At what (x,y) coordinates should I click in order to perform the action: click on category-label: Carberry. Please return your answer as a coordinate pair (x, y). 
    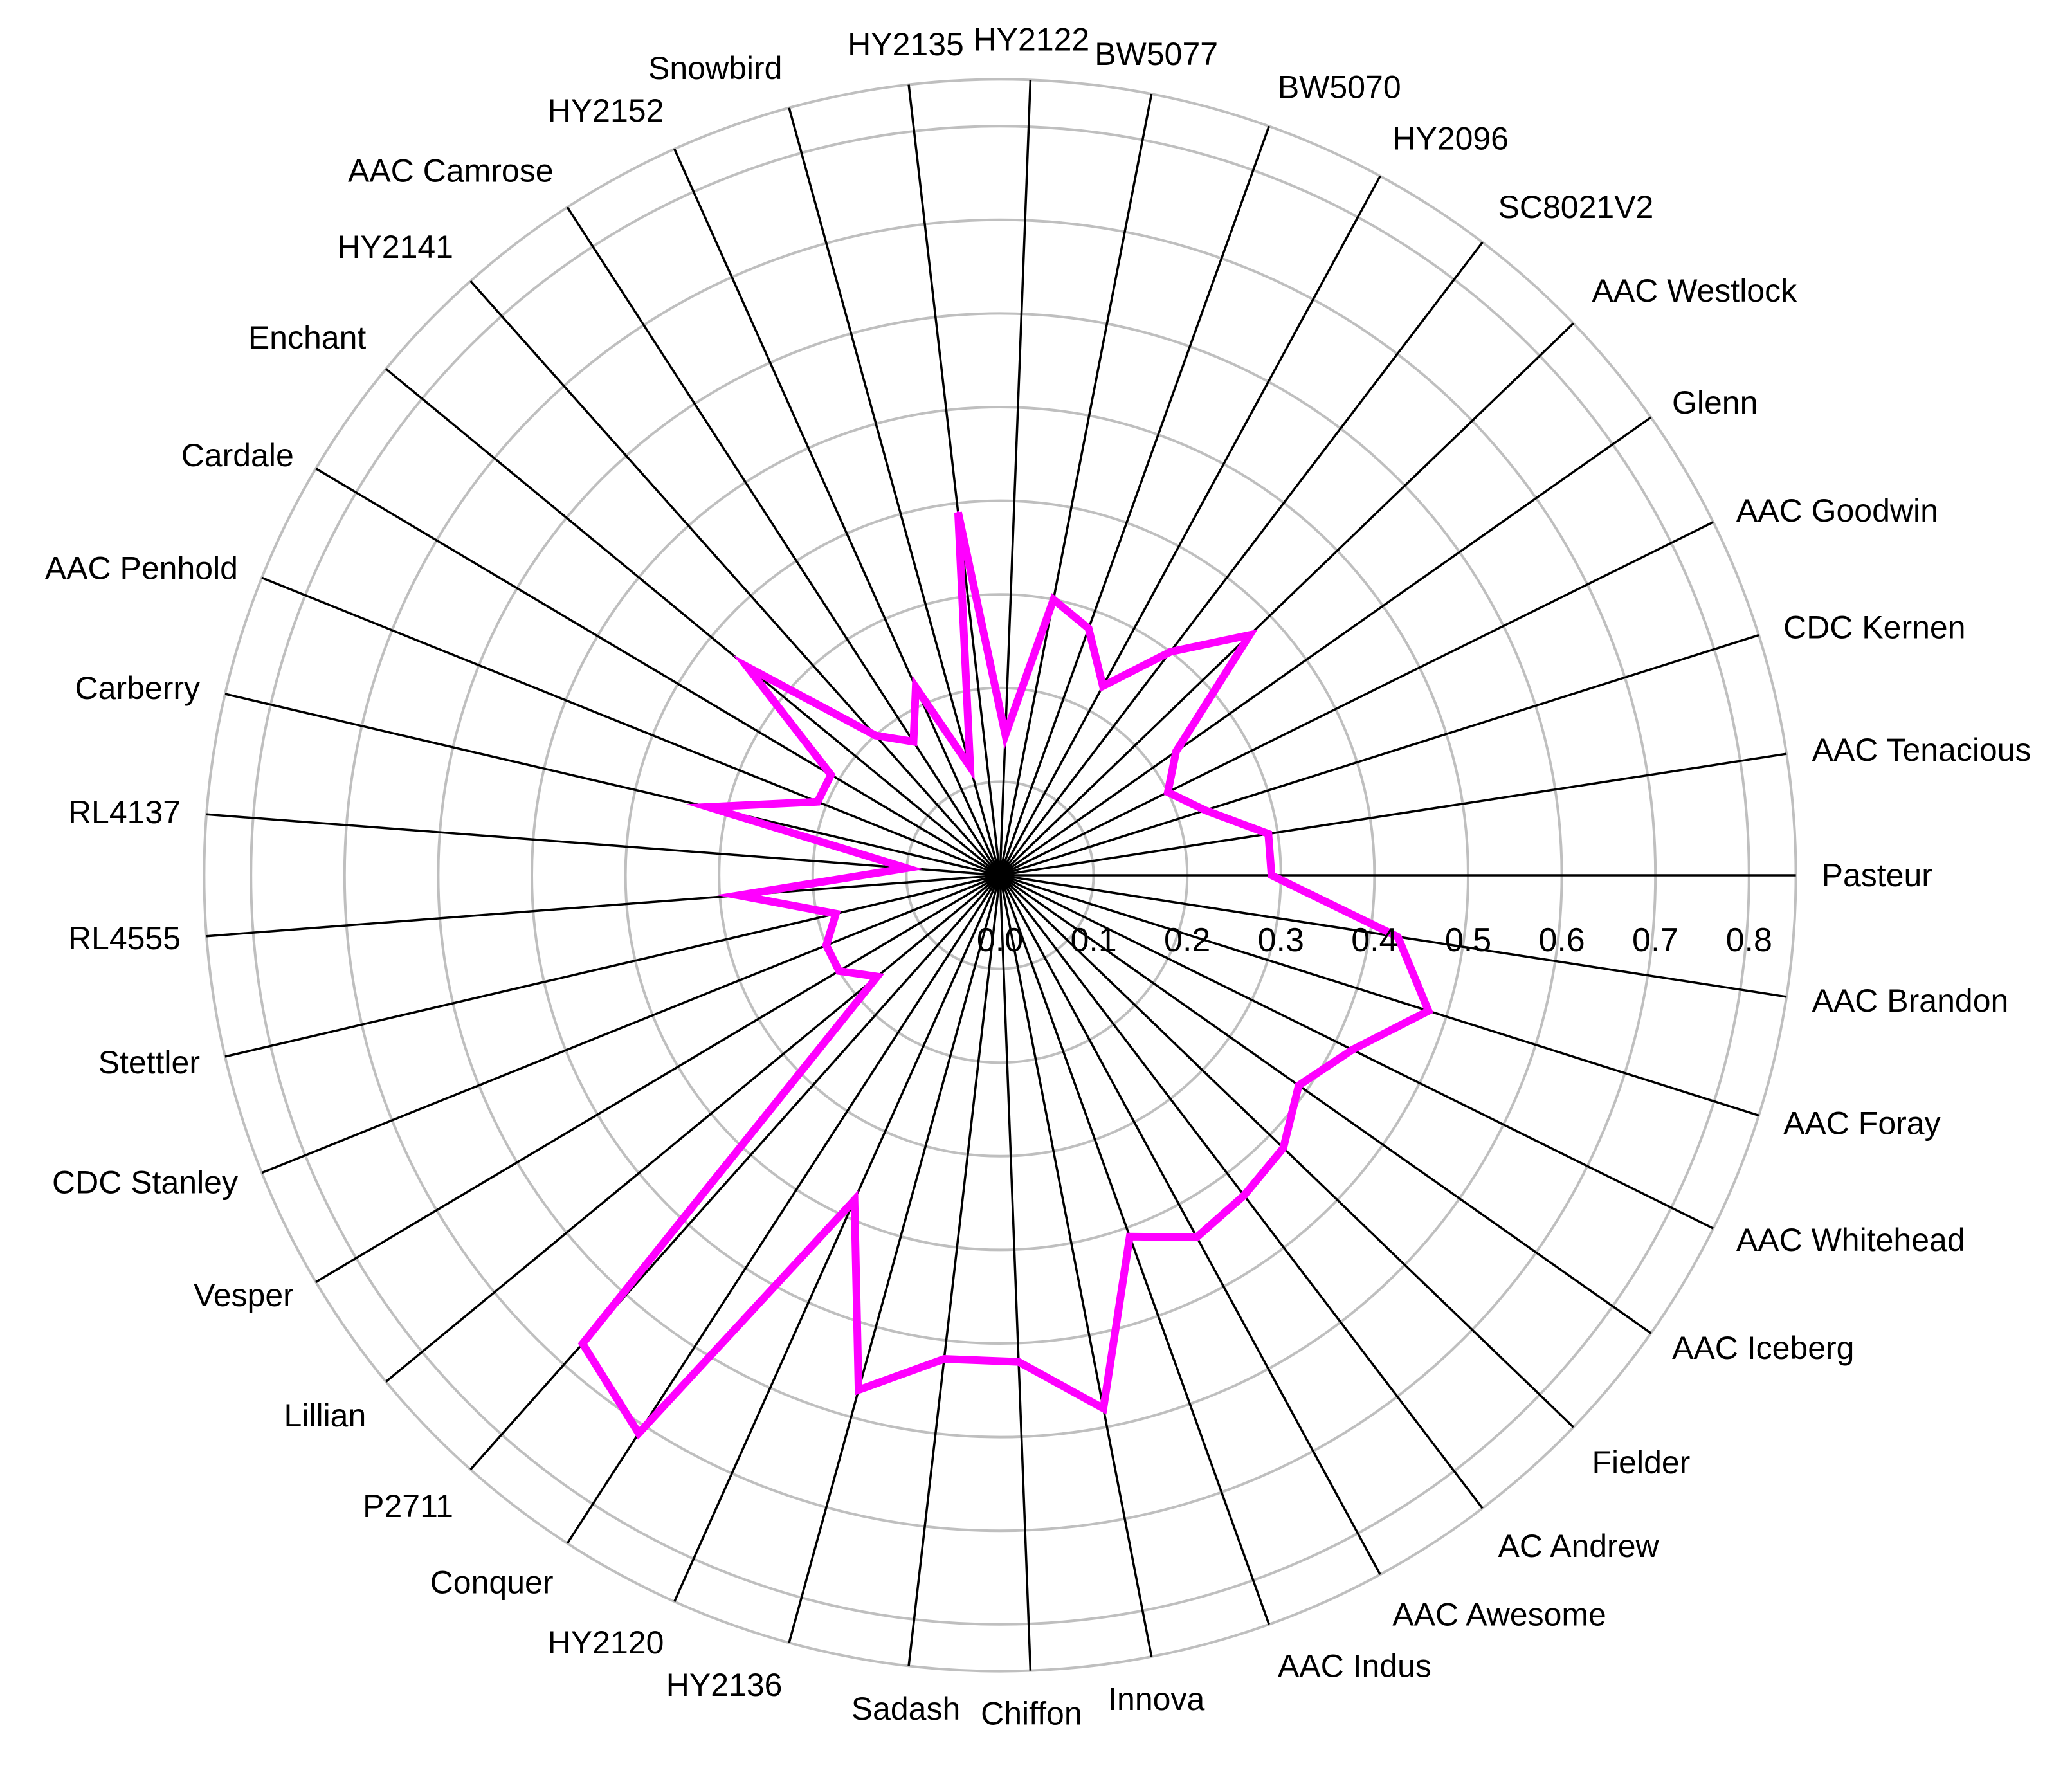
    Looking at the image, I should click on (137, 688).